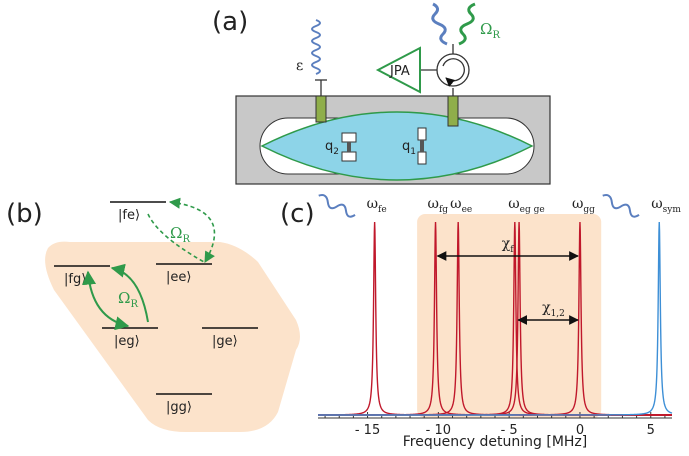 The height and width of the screenshot is (456, 689). Describe the element at coordinates (377, 205) in the screenshot. I see `peak-label: ωfe` at that location.